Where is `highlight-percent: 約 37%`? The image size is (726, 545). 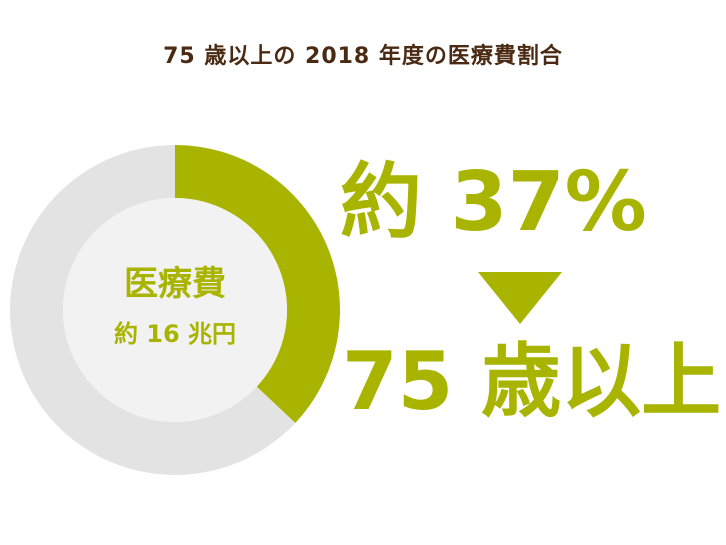
highlight-percent: 約 37% is located at coordinates (493, 202).